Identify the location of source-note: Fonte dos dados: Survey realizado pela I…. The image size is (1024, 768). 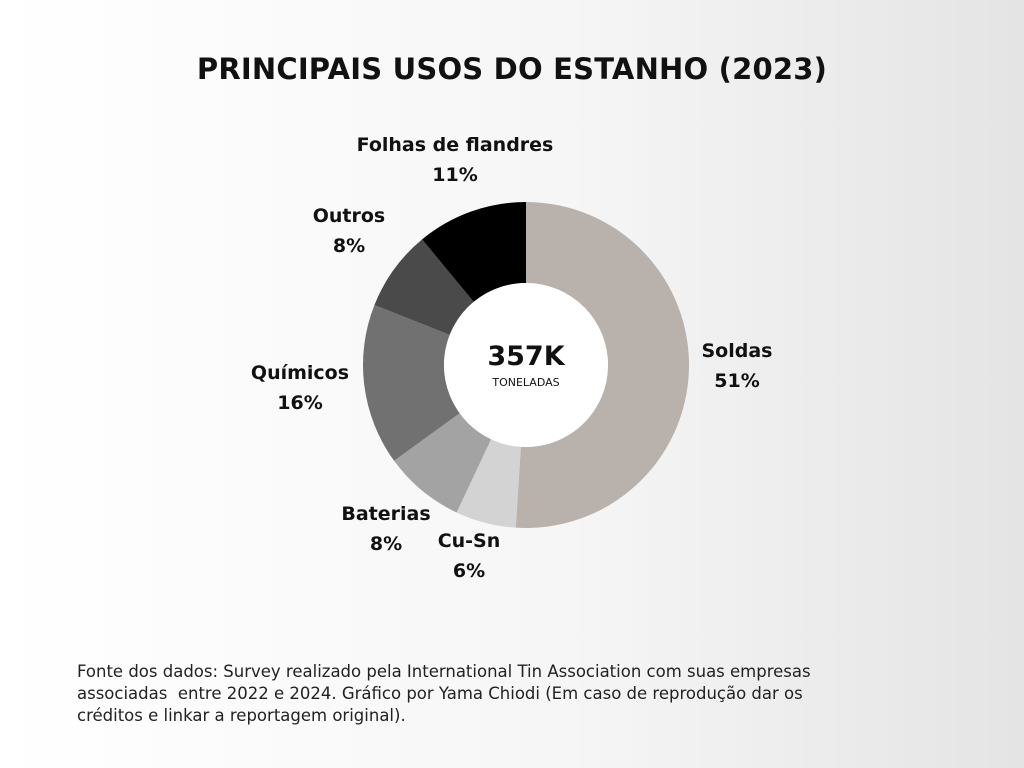
(502, 694).